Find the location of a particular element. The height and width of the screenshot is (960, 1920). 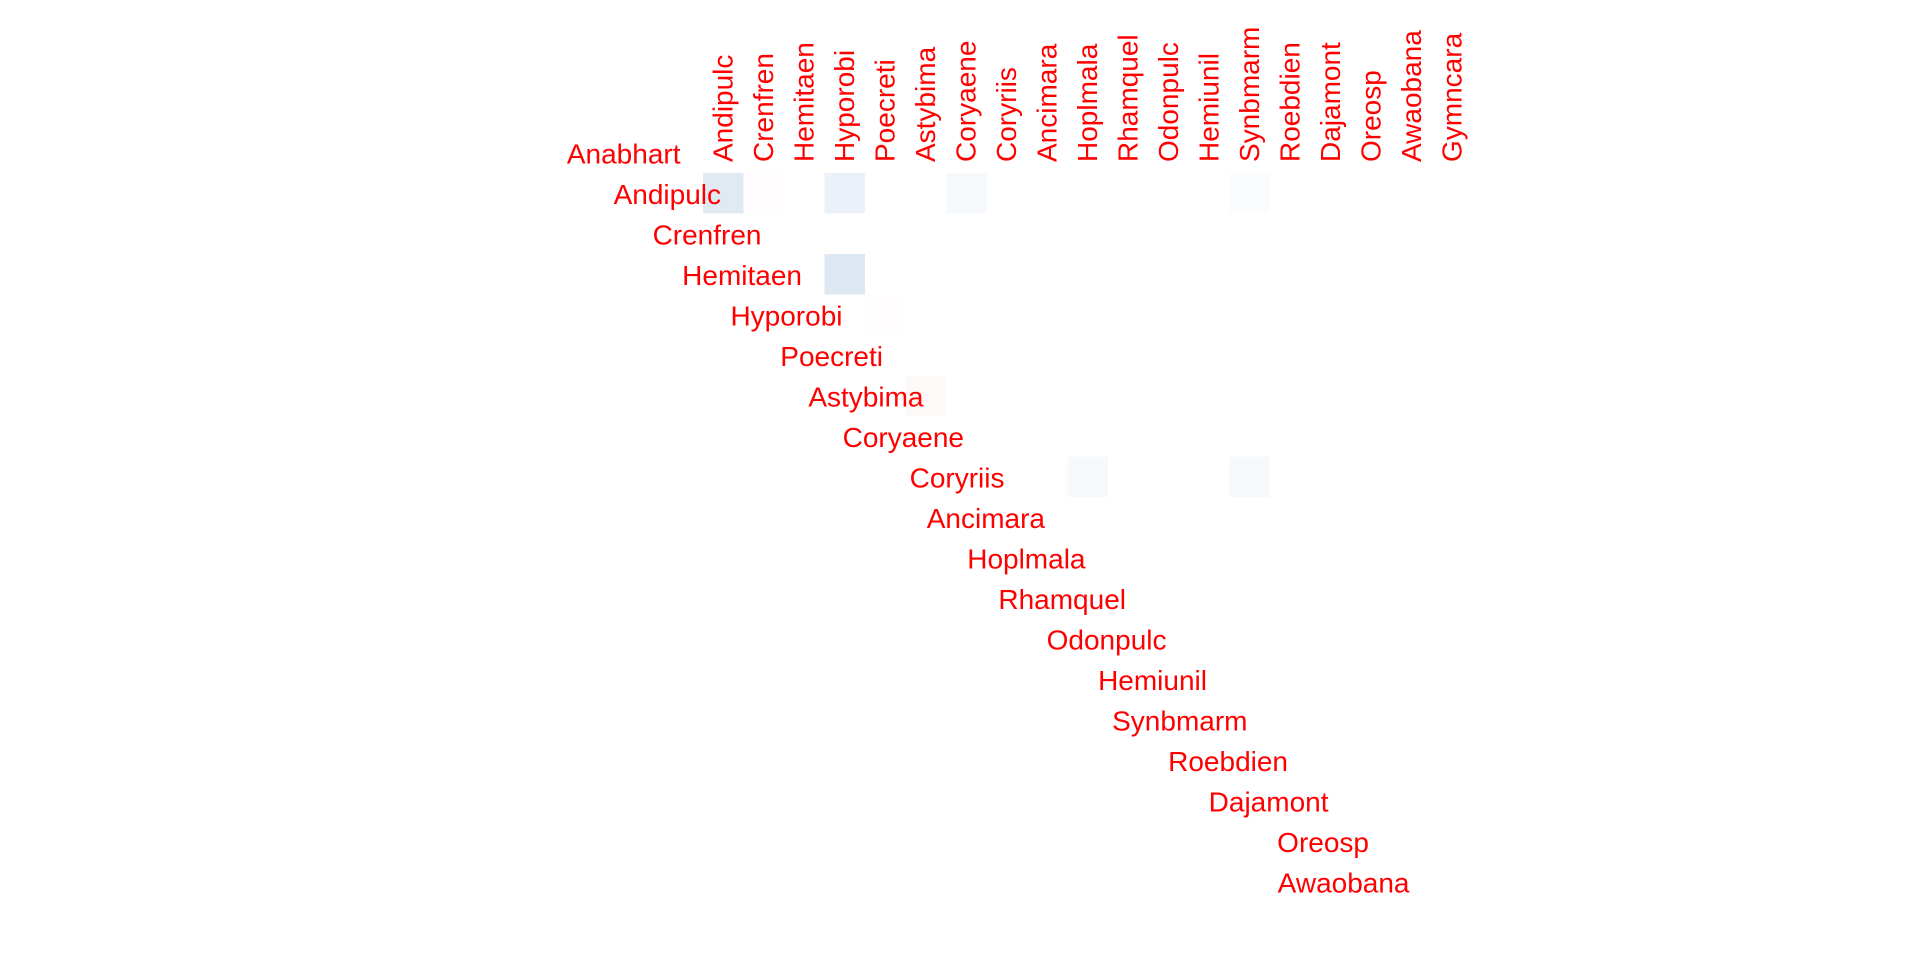

row-label-anabhart: Anabhart is located at coordinates (624, 153).